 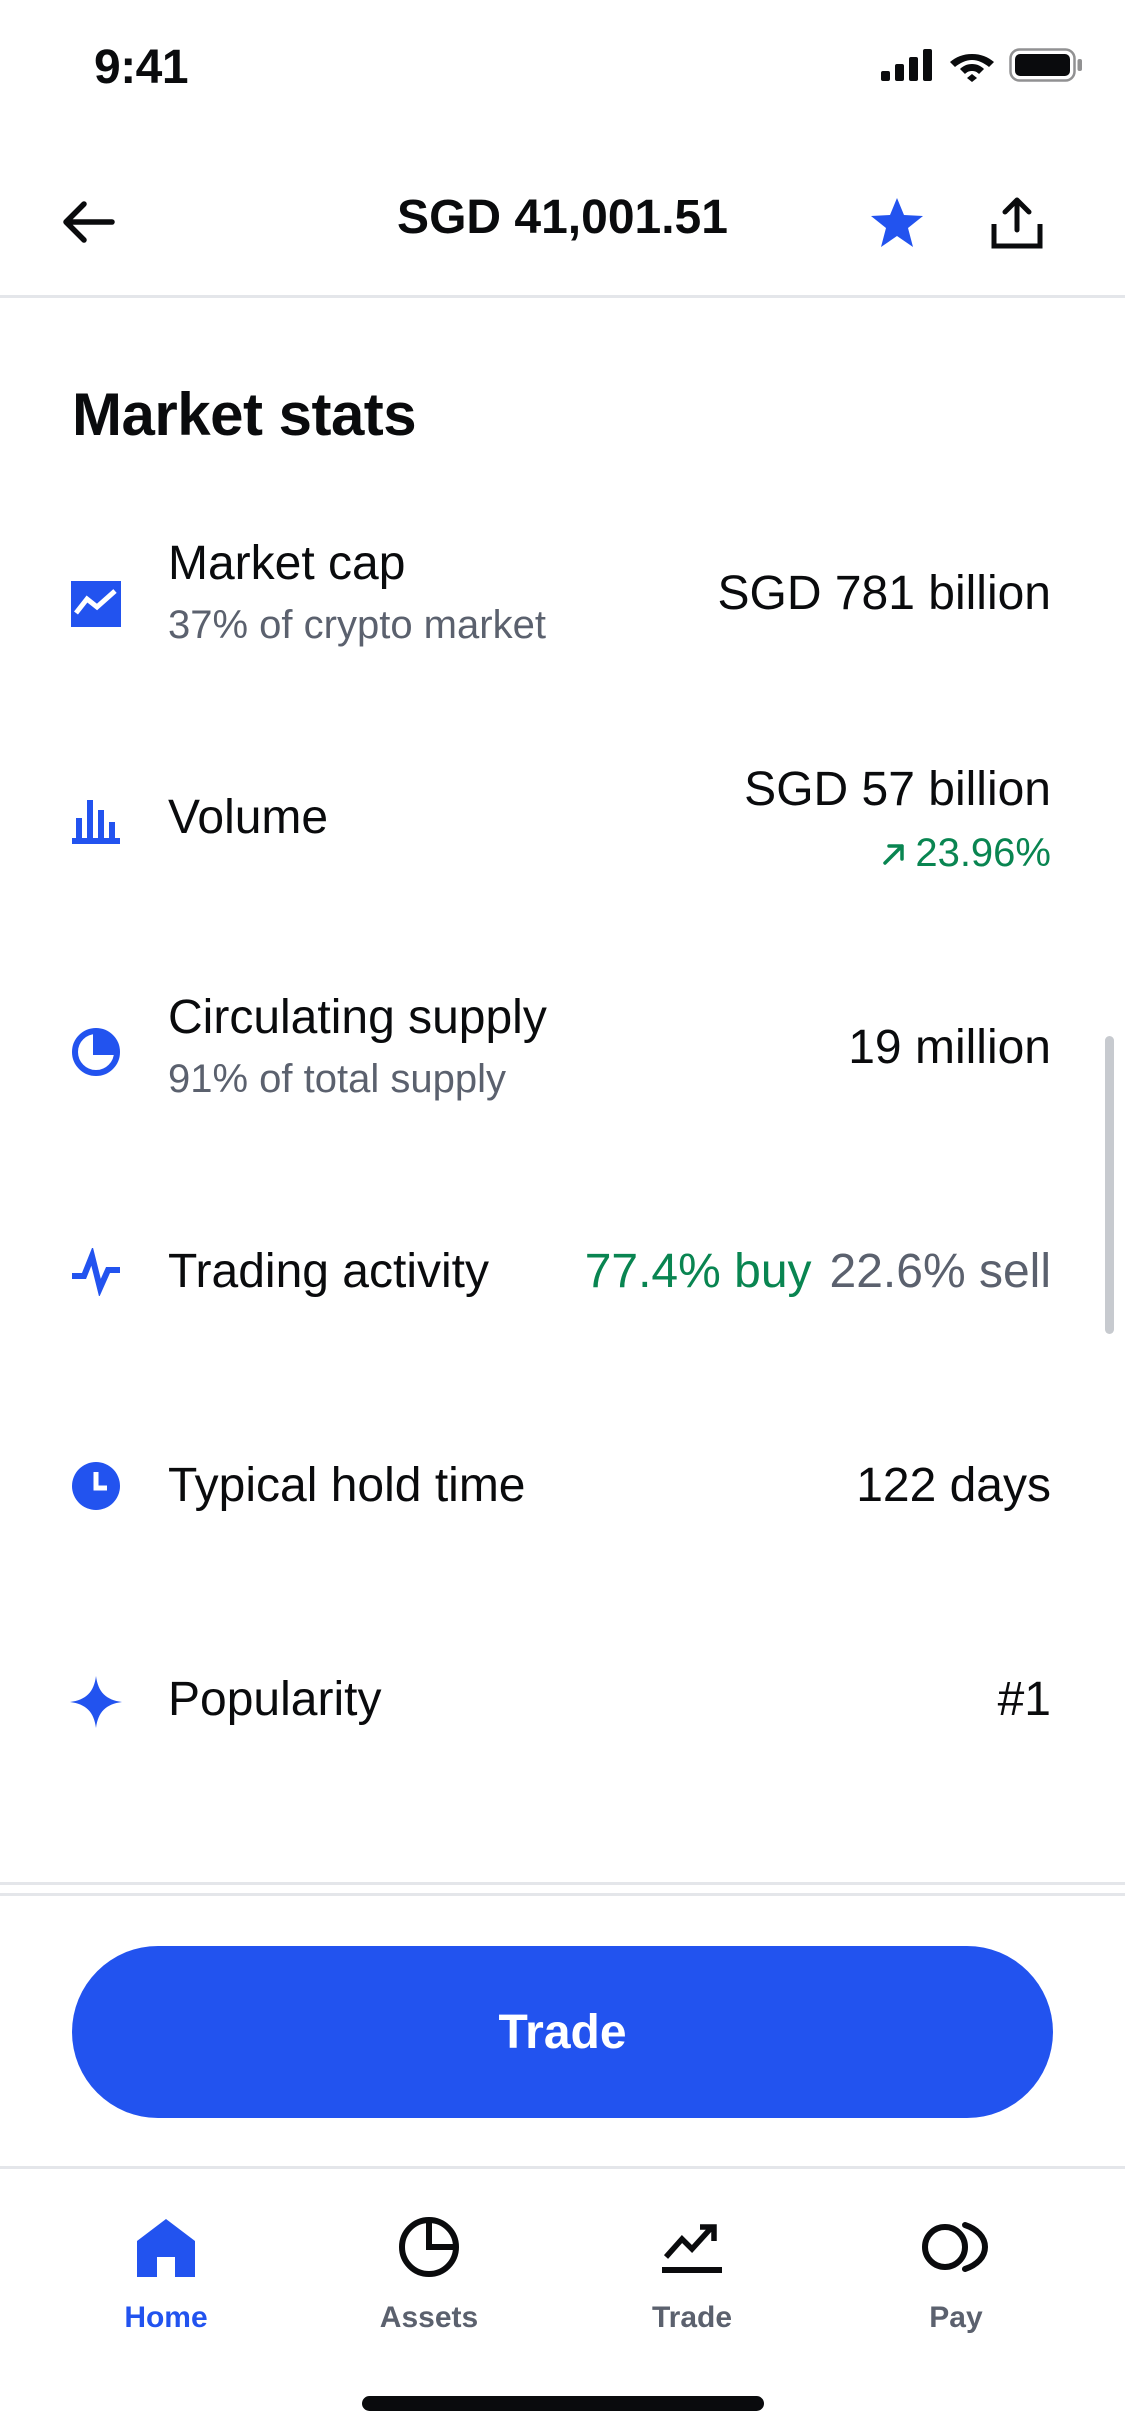 I want to click on stat-row-volume: Volume SGD 57 billion 23.96%, so click(x=562, y=830).